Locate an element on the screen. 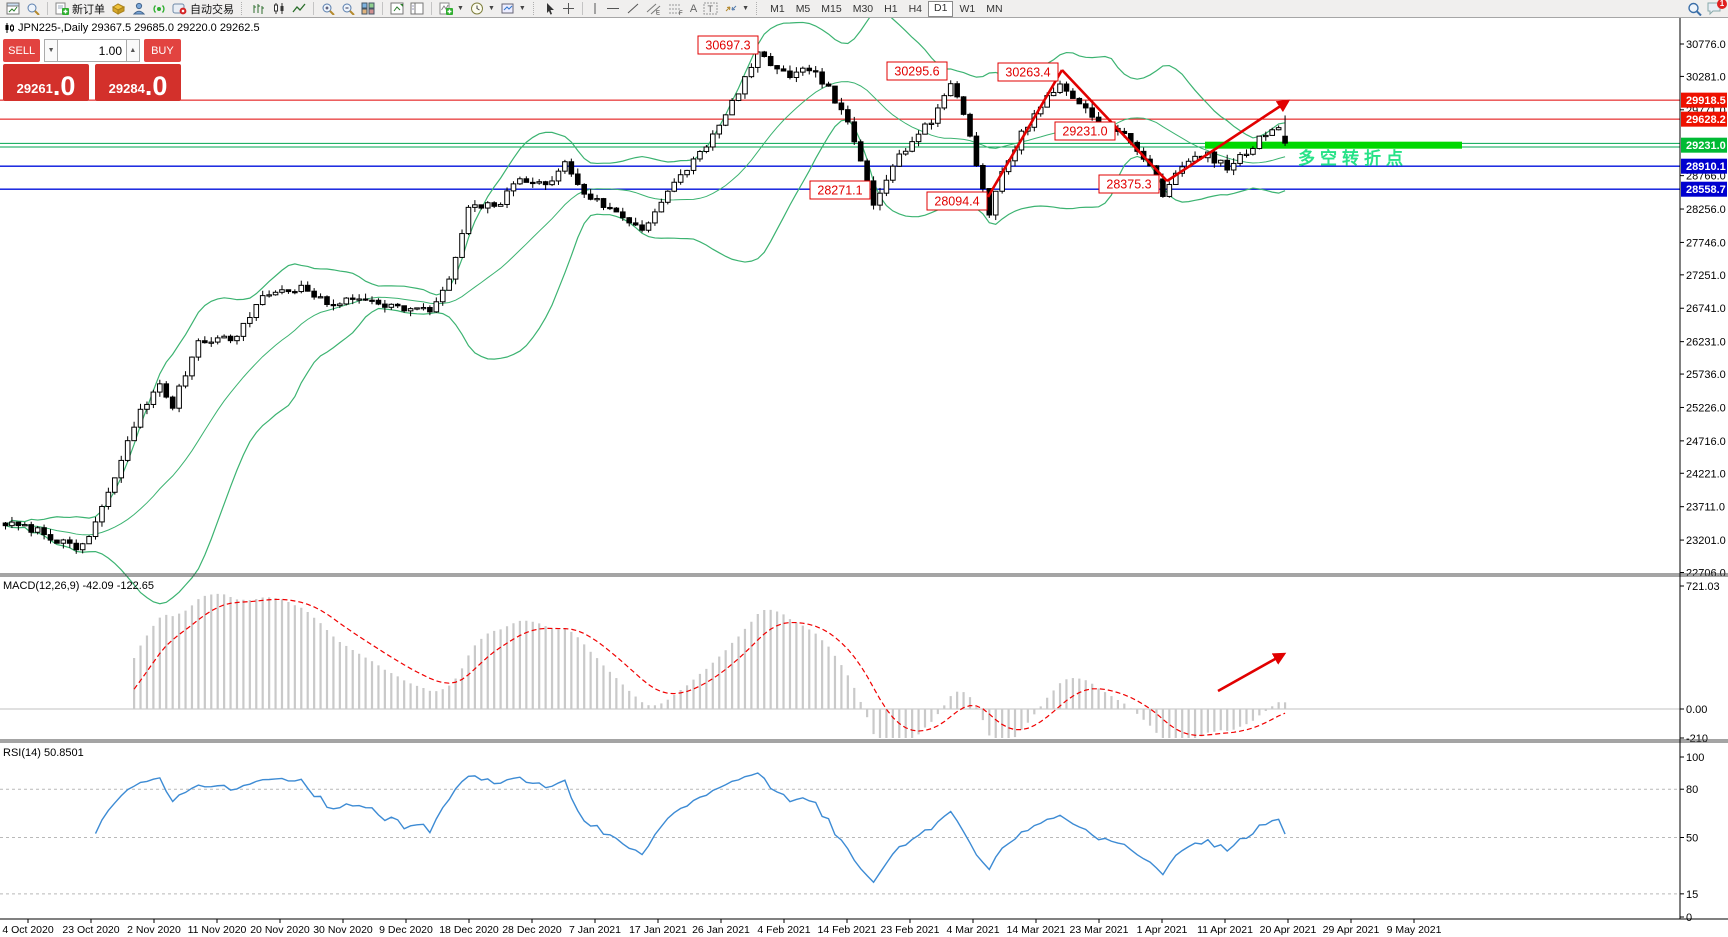  chat-badge: 1 is located at coordinates (1722, 4).